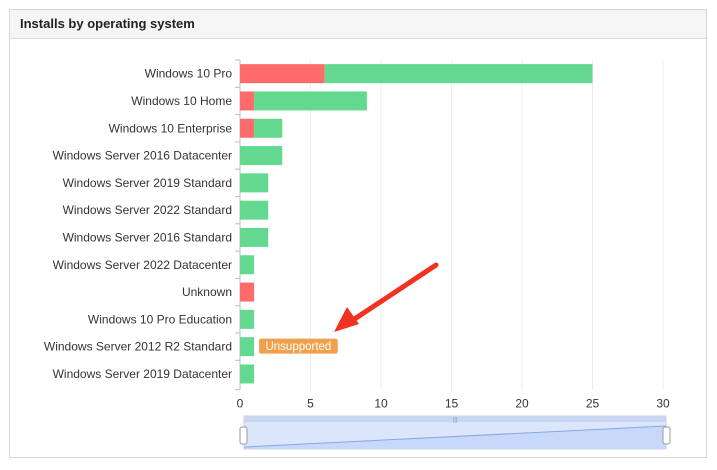 The width and height of the screenshot is (717, 470). What do you see at coordinates (663, 404) in the screenshot?
I see `x-tick-label: 30` at bounding box center [663, 404].